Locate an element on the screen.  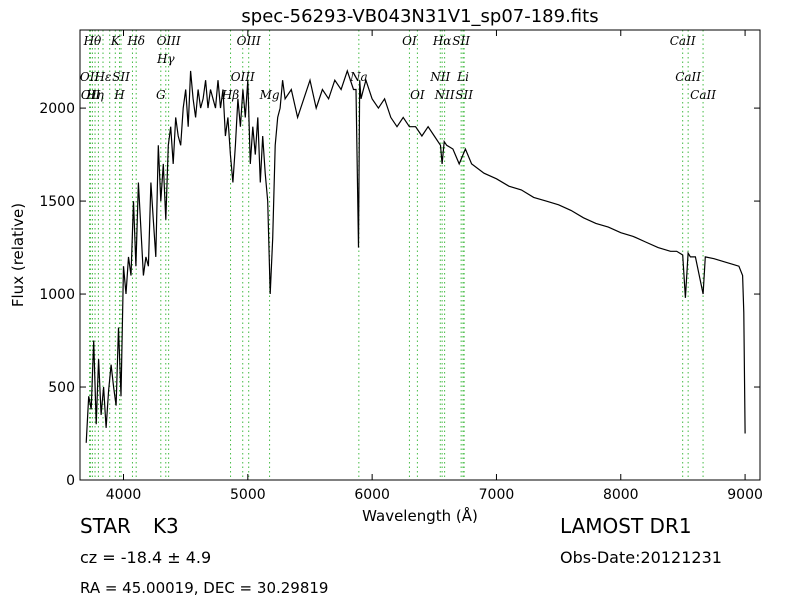
chart-title: spec-56293-VB043N31V1_sp07-189.fits is located at coordinates (419, 16).